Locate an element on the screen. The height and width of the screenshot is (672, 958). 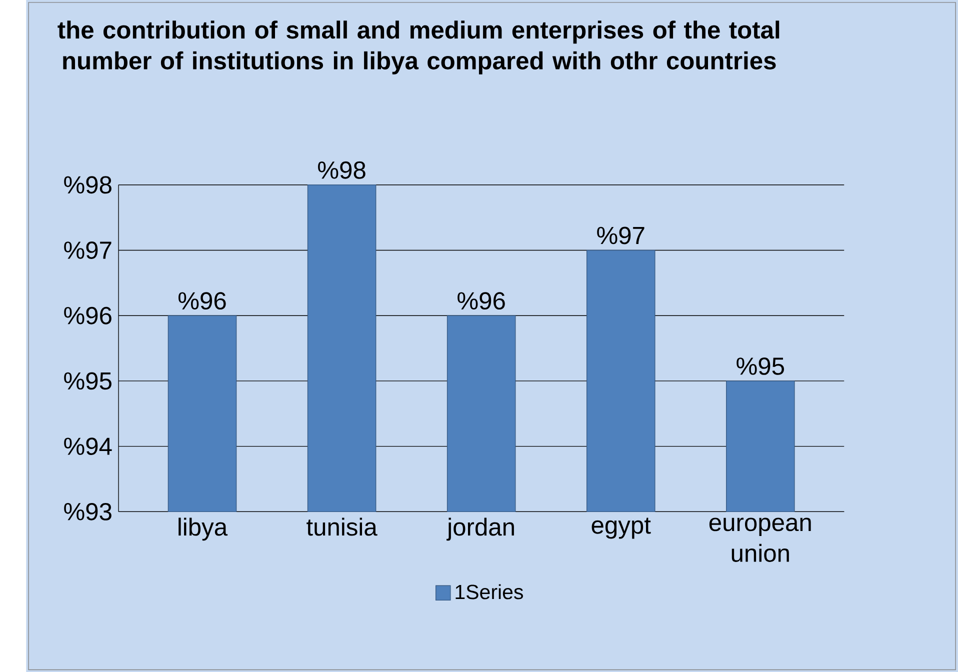
y-tick-label: %98 is located at coordinates (88, 185).